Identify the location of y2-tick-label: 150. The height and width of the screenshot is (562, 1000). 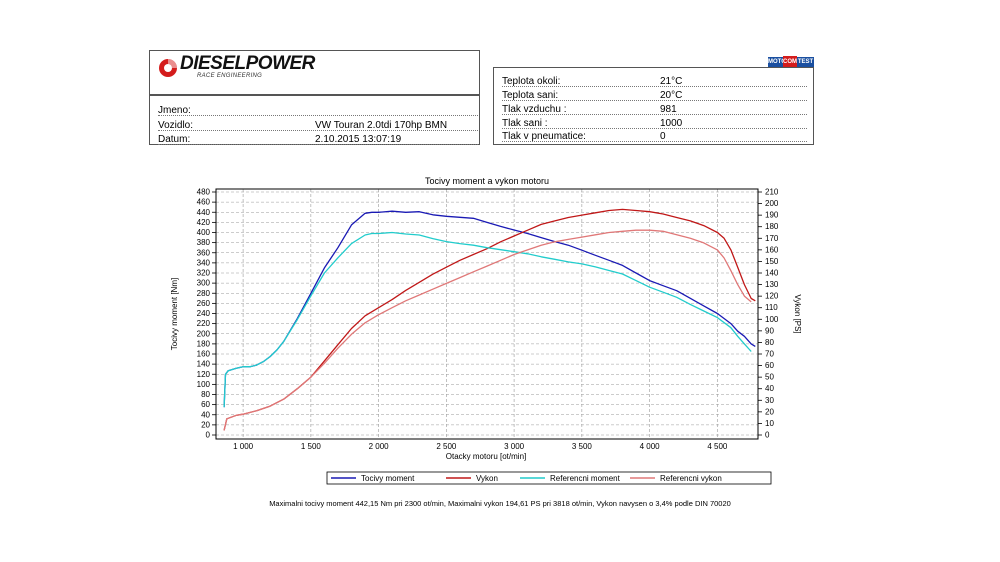
(772, 261).